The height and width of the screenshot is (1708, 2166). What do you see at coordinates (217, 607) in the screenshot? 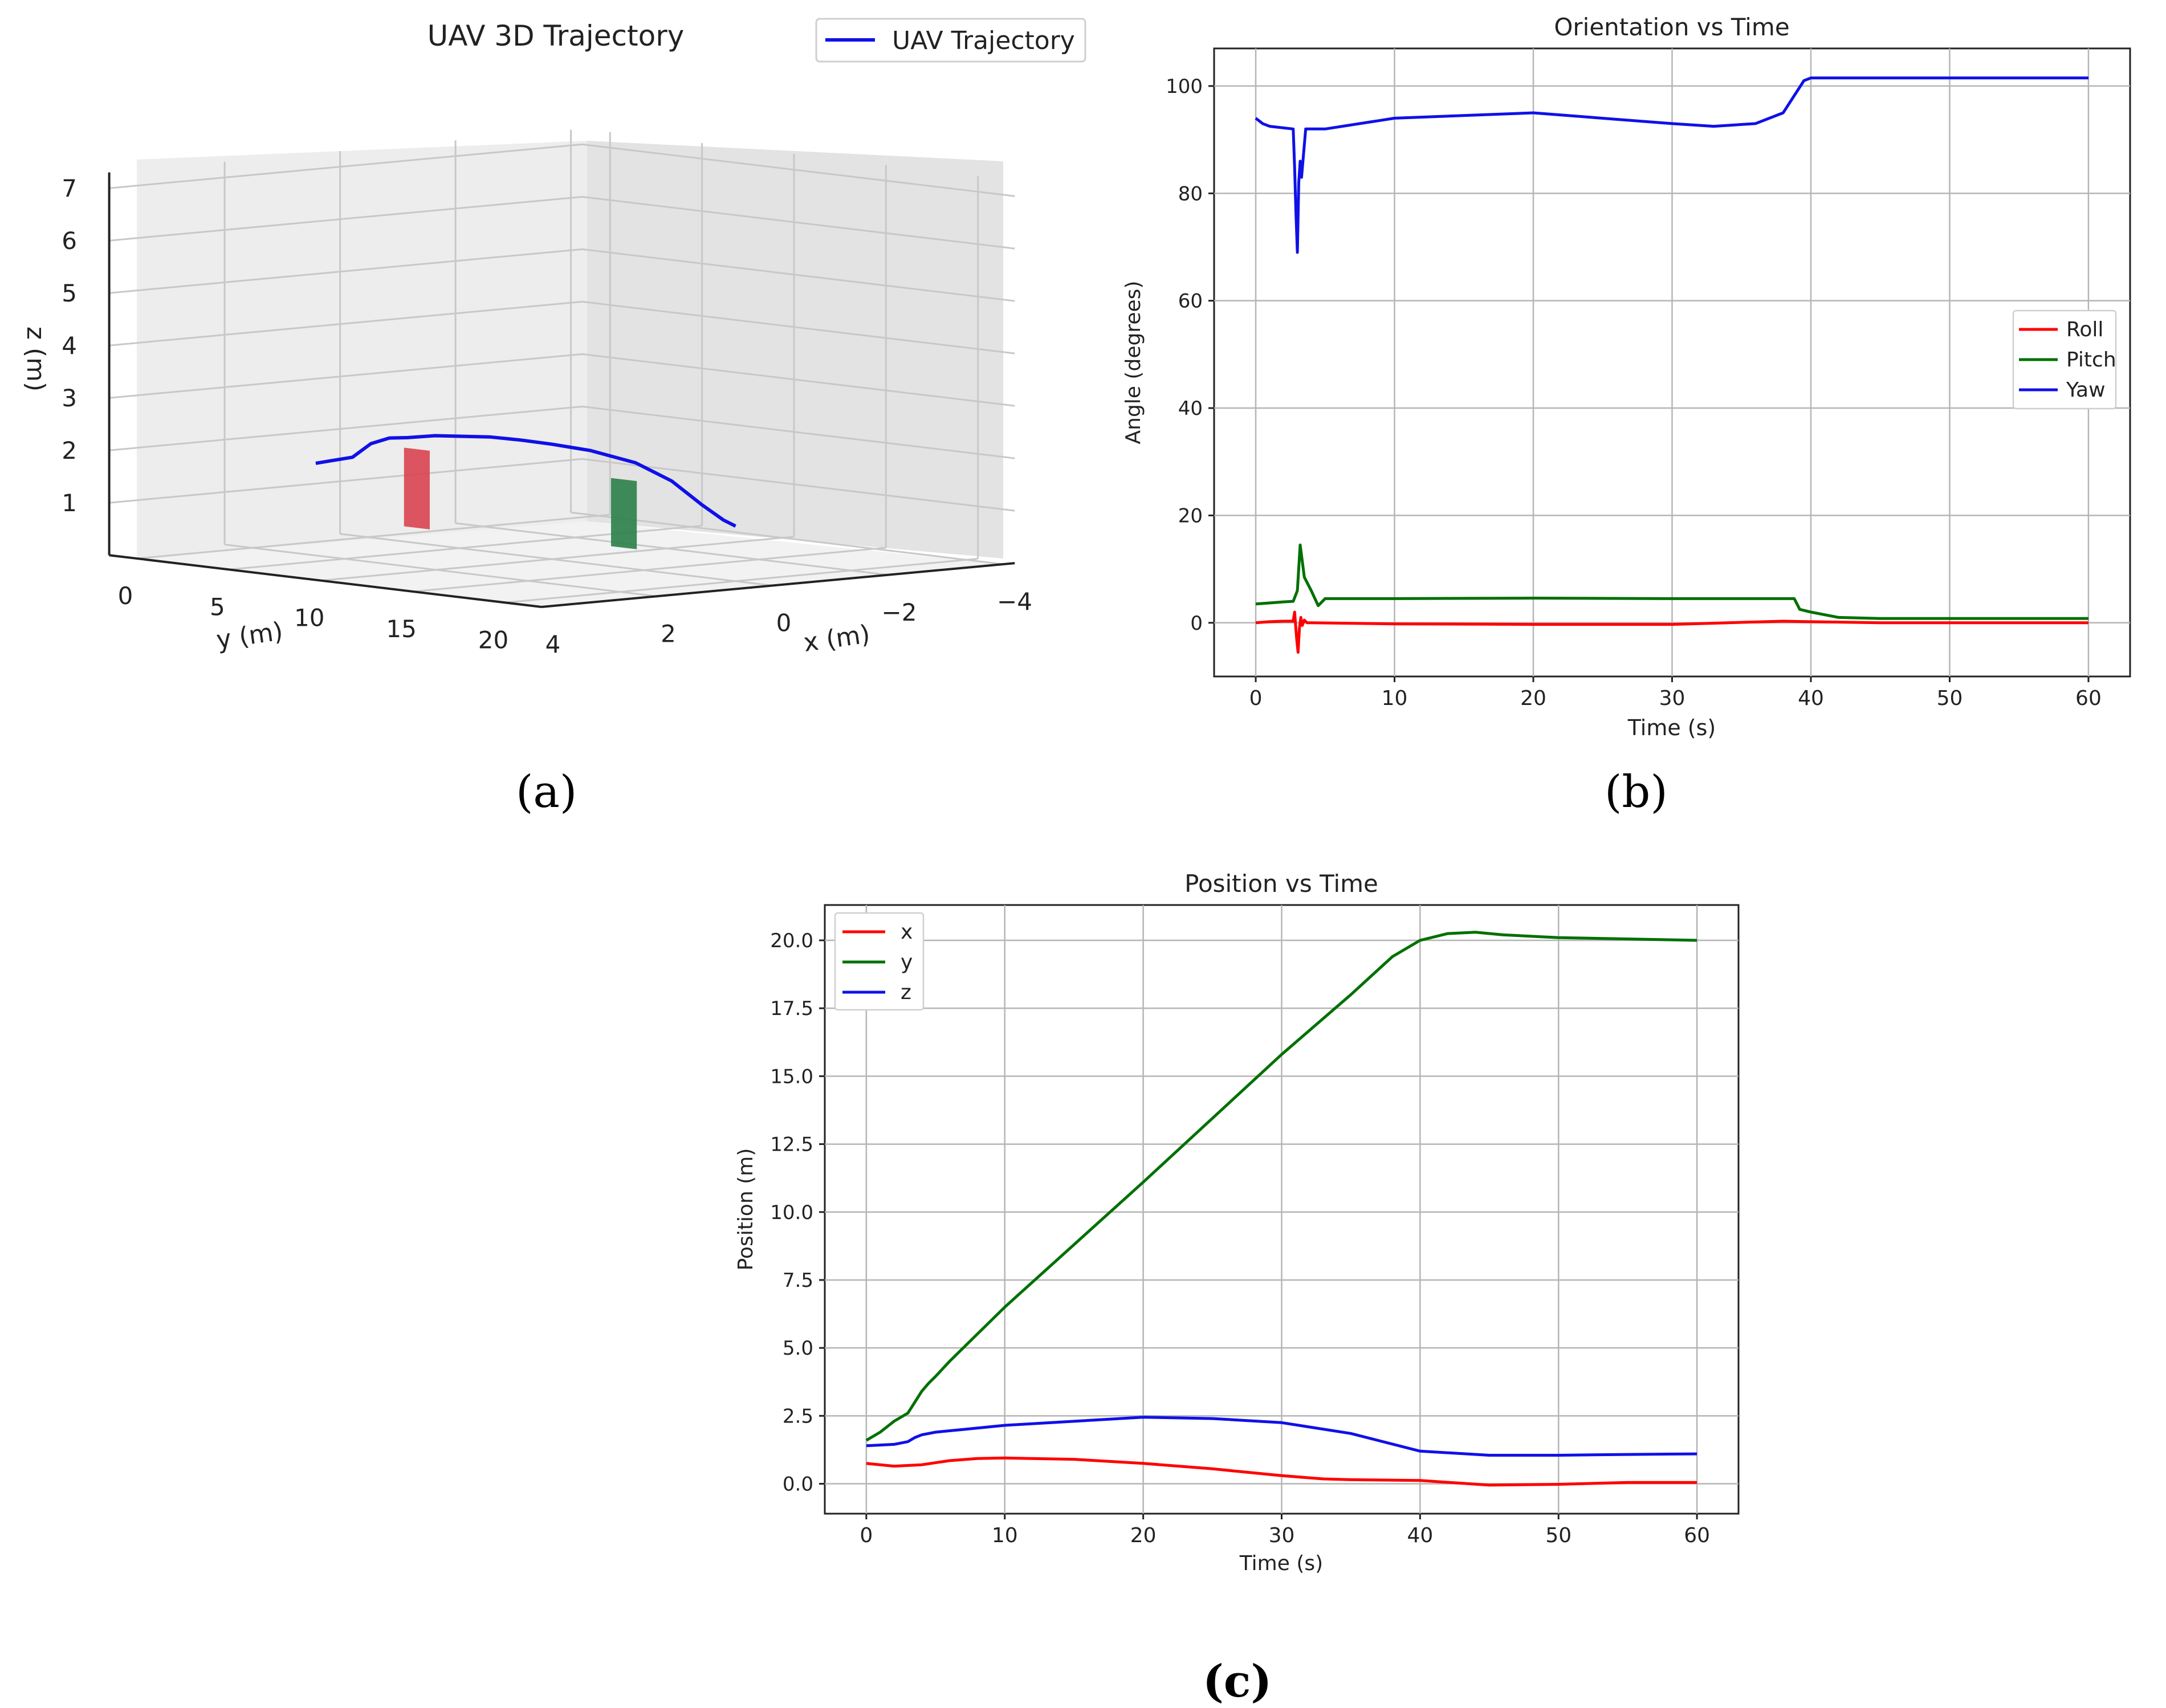
I see `chart-a-ytick-label: 5` at bounding box center [217, 607].